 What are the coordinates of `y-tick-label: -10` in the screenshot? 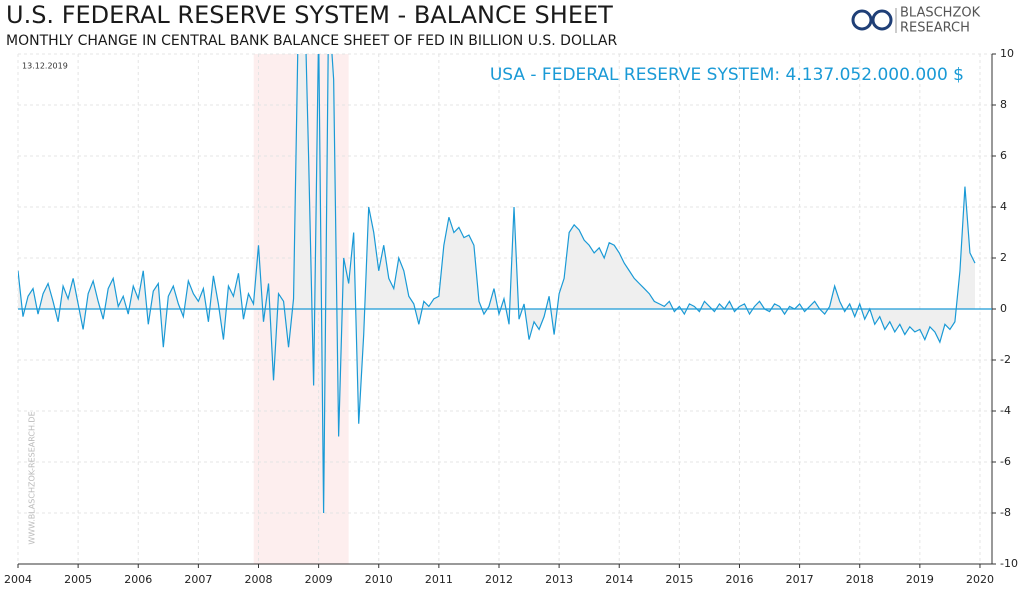 It's located at (1009, 563).